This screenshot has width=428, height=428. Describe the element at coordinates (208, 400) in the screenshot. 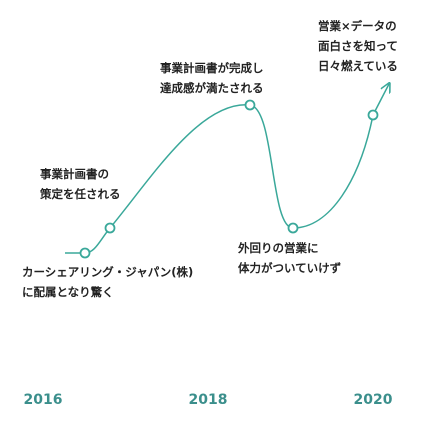

I see `year-label: 2018` at that location.